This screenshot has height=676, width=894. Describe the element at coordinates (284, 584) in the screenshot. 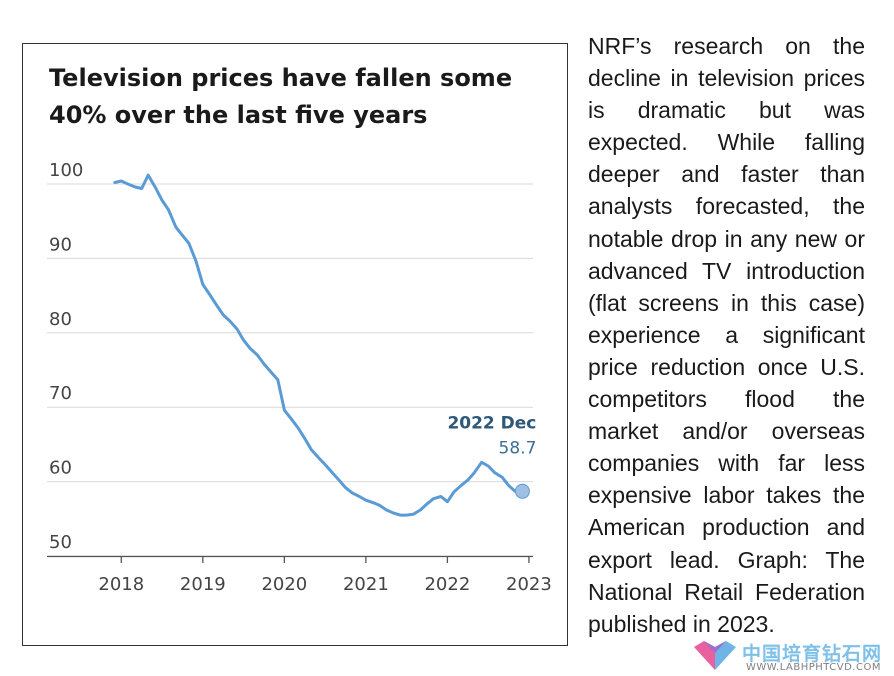

I see `x-tick-label: 2020` at that location.